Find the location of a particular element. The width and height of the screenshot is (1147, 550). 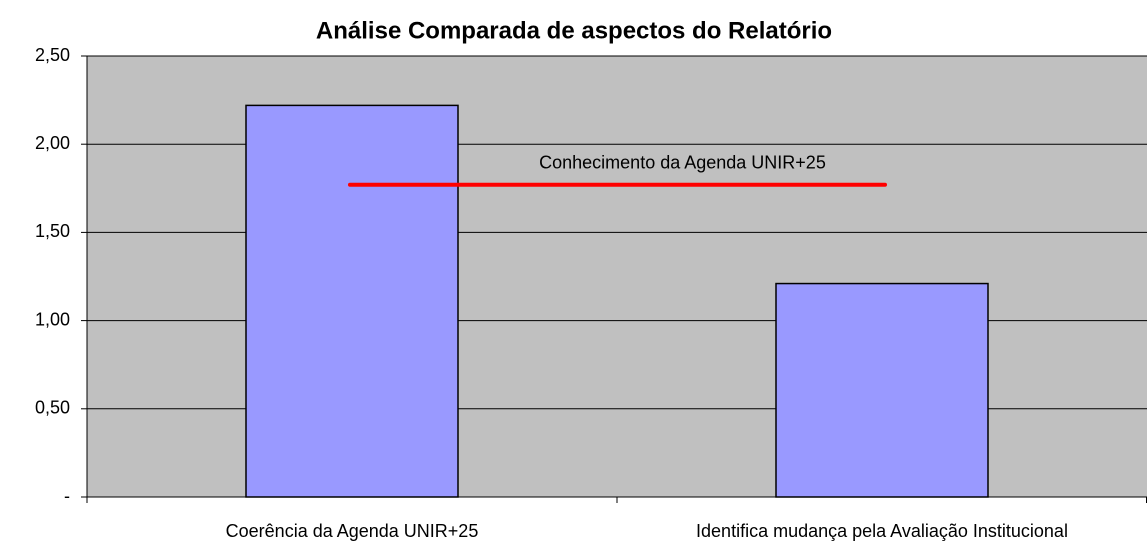

y-tick-label: 0,50 is located at coordinates (52, 408).